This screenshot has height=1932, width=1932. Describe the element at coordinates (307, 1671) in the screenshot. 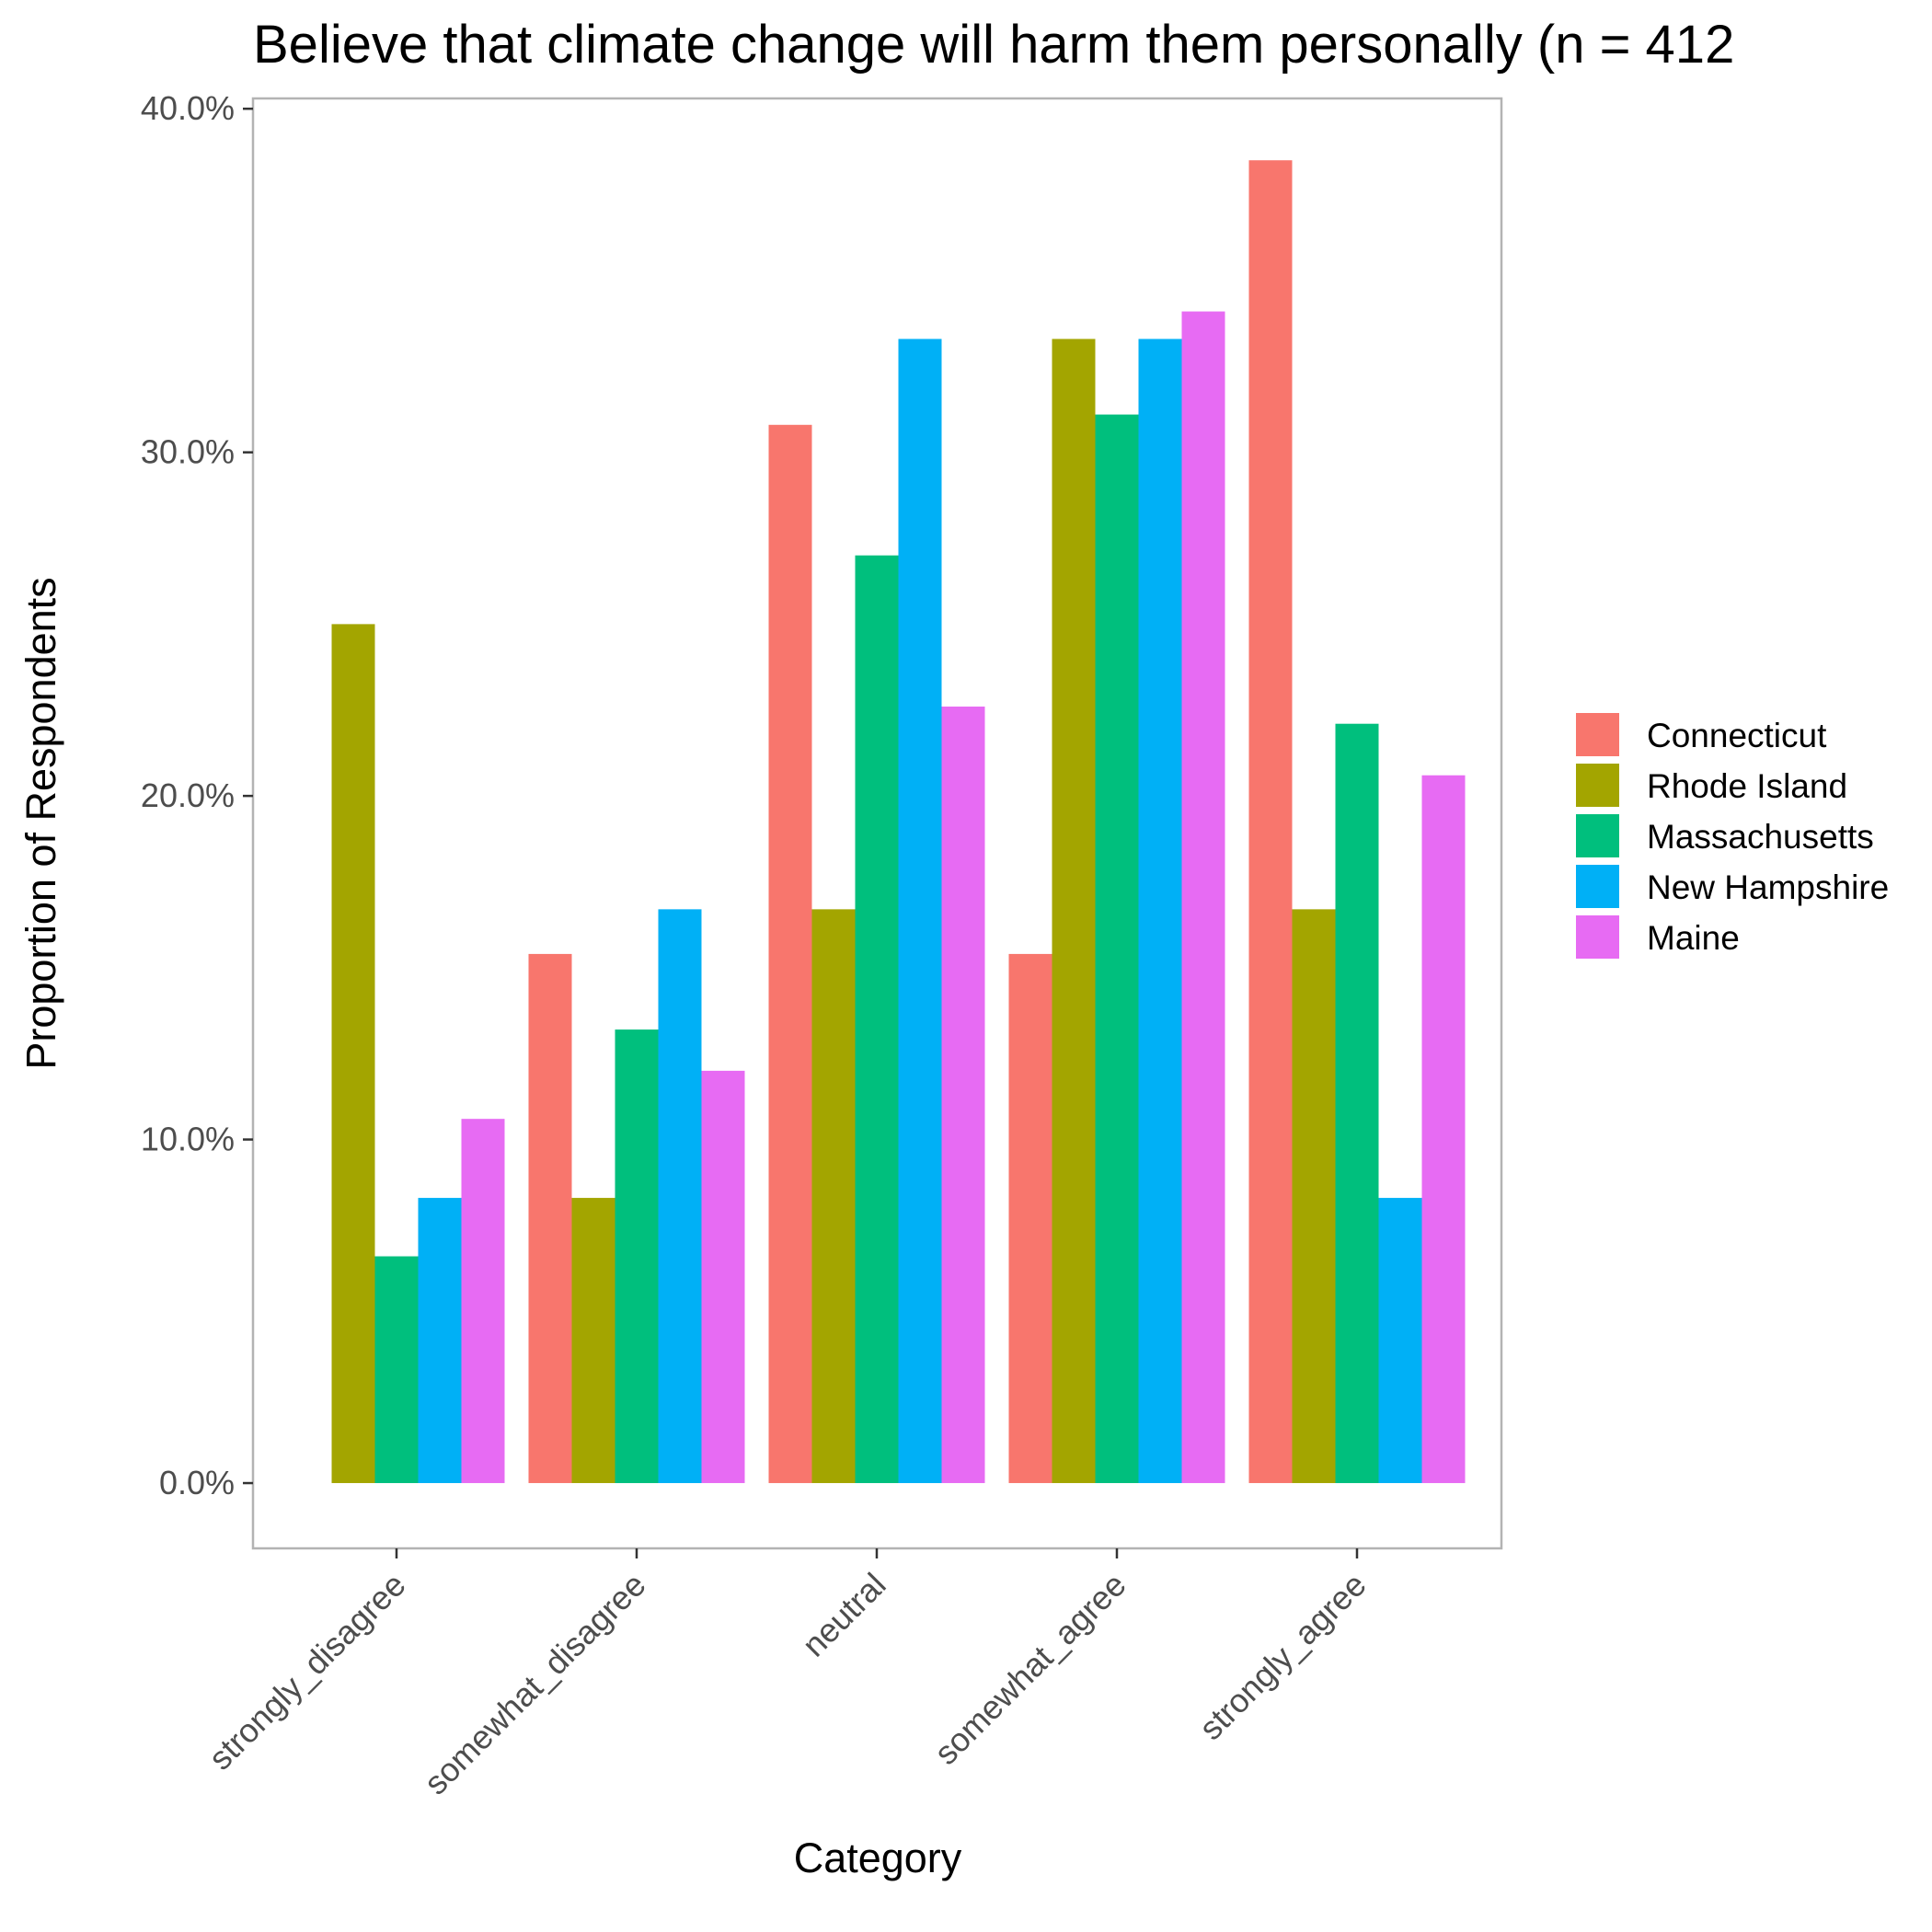

I see `x-tick-label: strongly_disagree` at that location.